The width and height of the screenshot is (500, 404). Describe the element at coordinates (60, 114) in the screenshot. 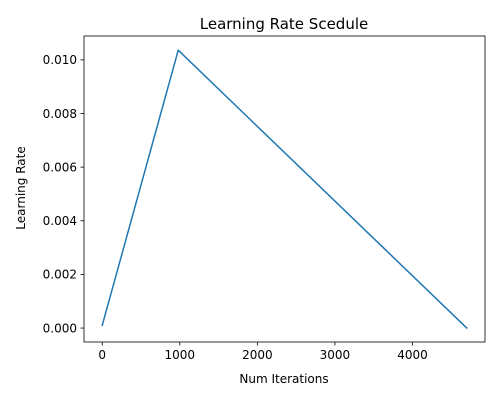

I see `y-tick-label: 0.008` at that location.